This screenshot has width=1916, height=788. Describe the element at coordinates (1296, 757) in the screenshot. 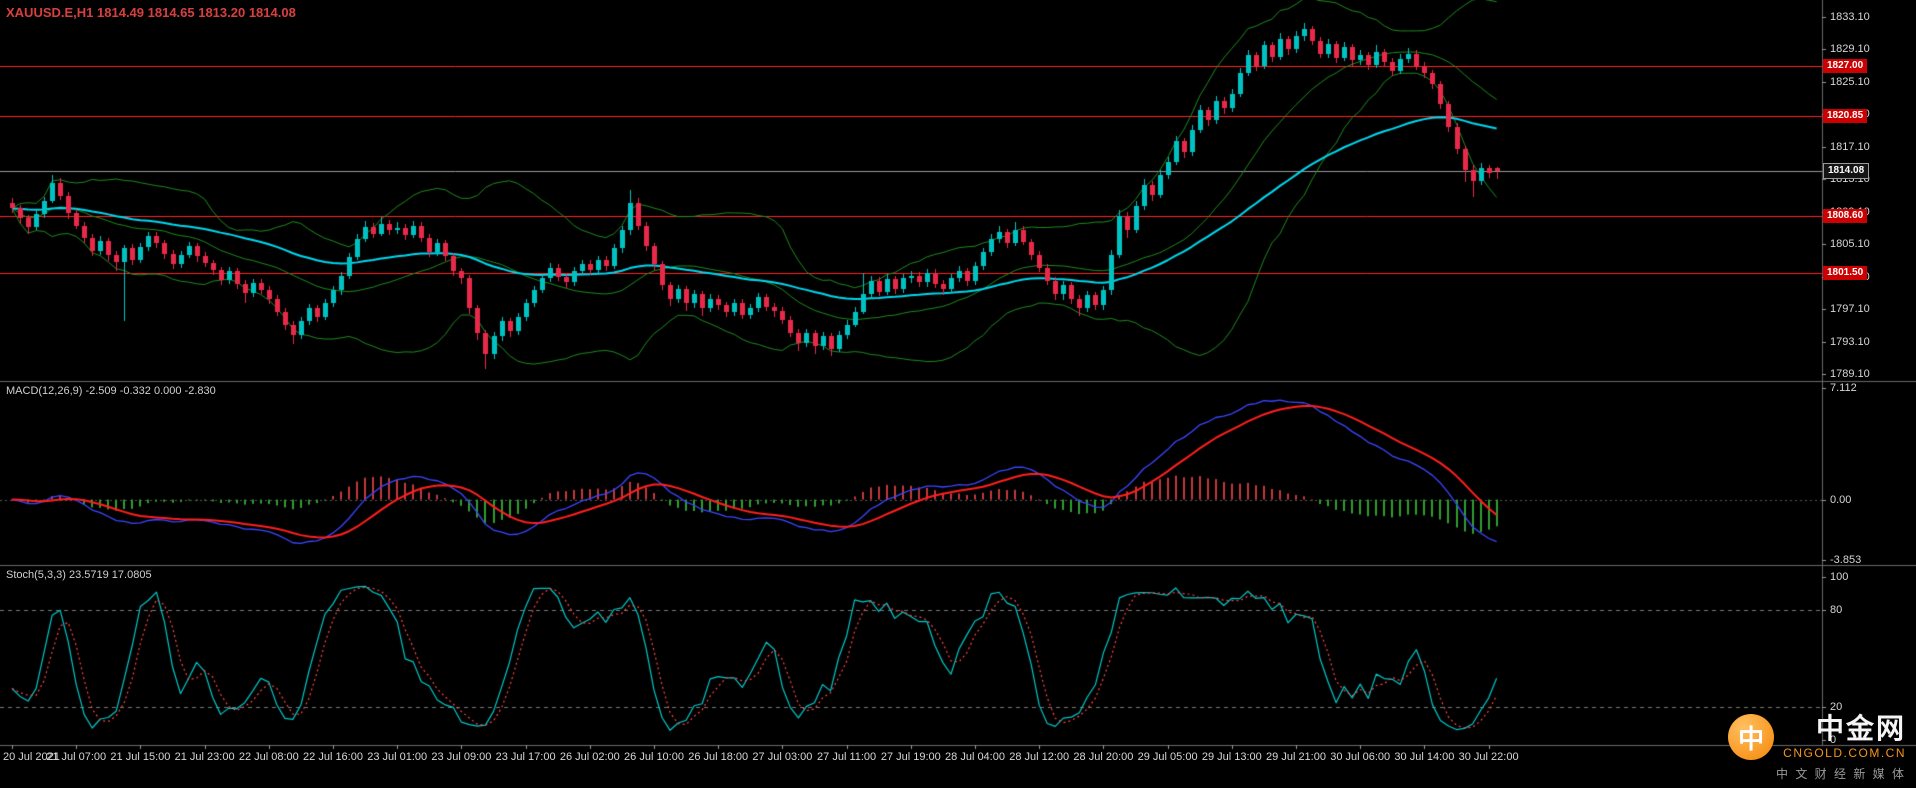

I see `time-axis-label: 29 Jul 21:00` at that location.